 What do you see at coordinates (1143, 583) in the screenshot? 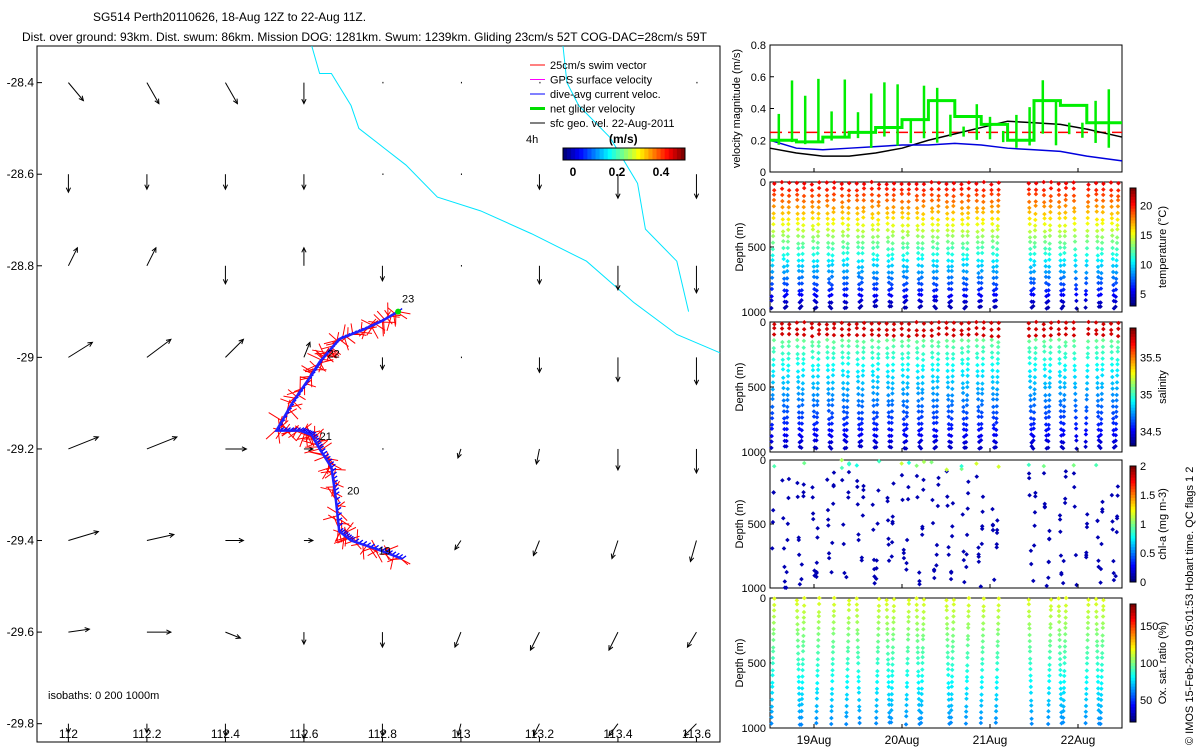
I see `chla-colorbar-tick-label: 0` at bounding box center [1143, 583].